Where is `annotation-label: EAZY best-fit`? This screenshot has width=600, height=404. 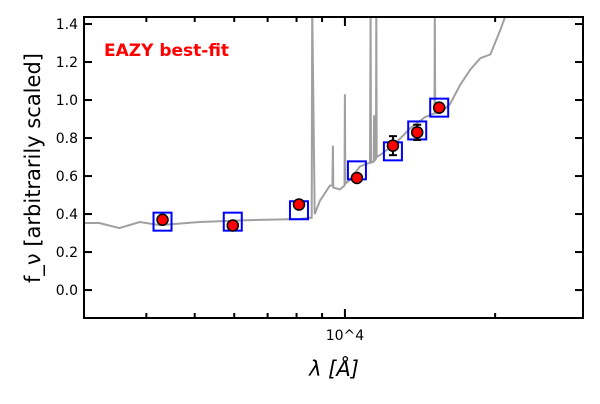 annotation-label: EAZY best-fit is located at coordinates (166, 51).